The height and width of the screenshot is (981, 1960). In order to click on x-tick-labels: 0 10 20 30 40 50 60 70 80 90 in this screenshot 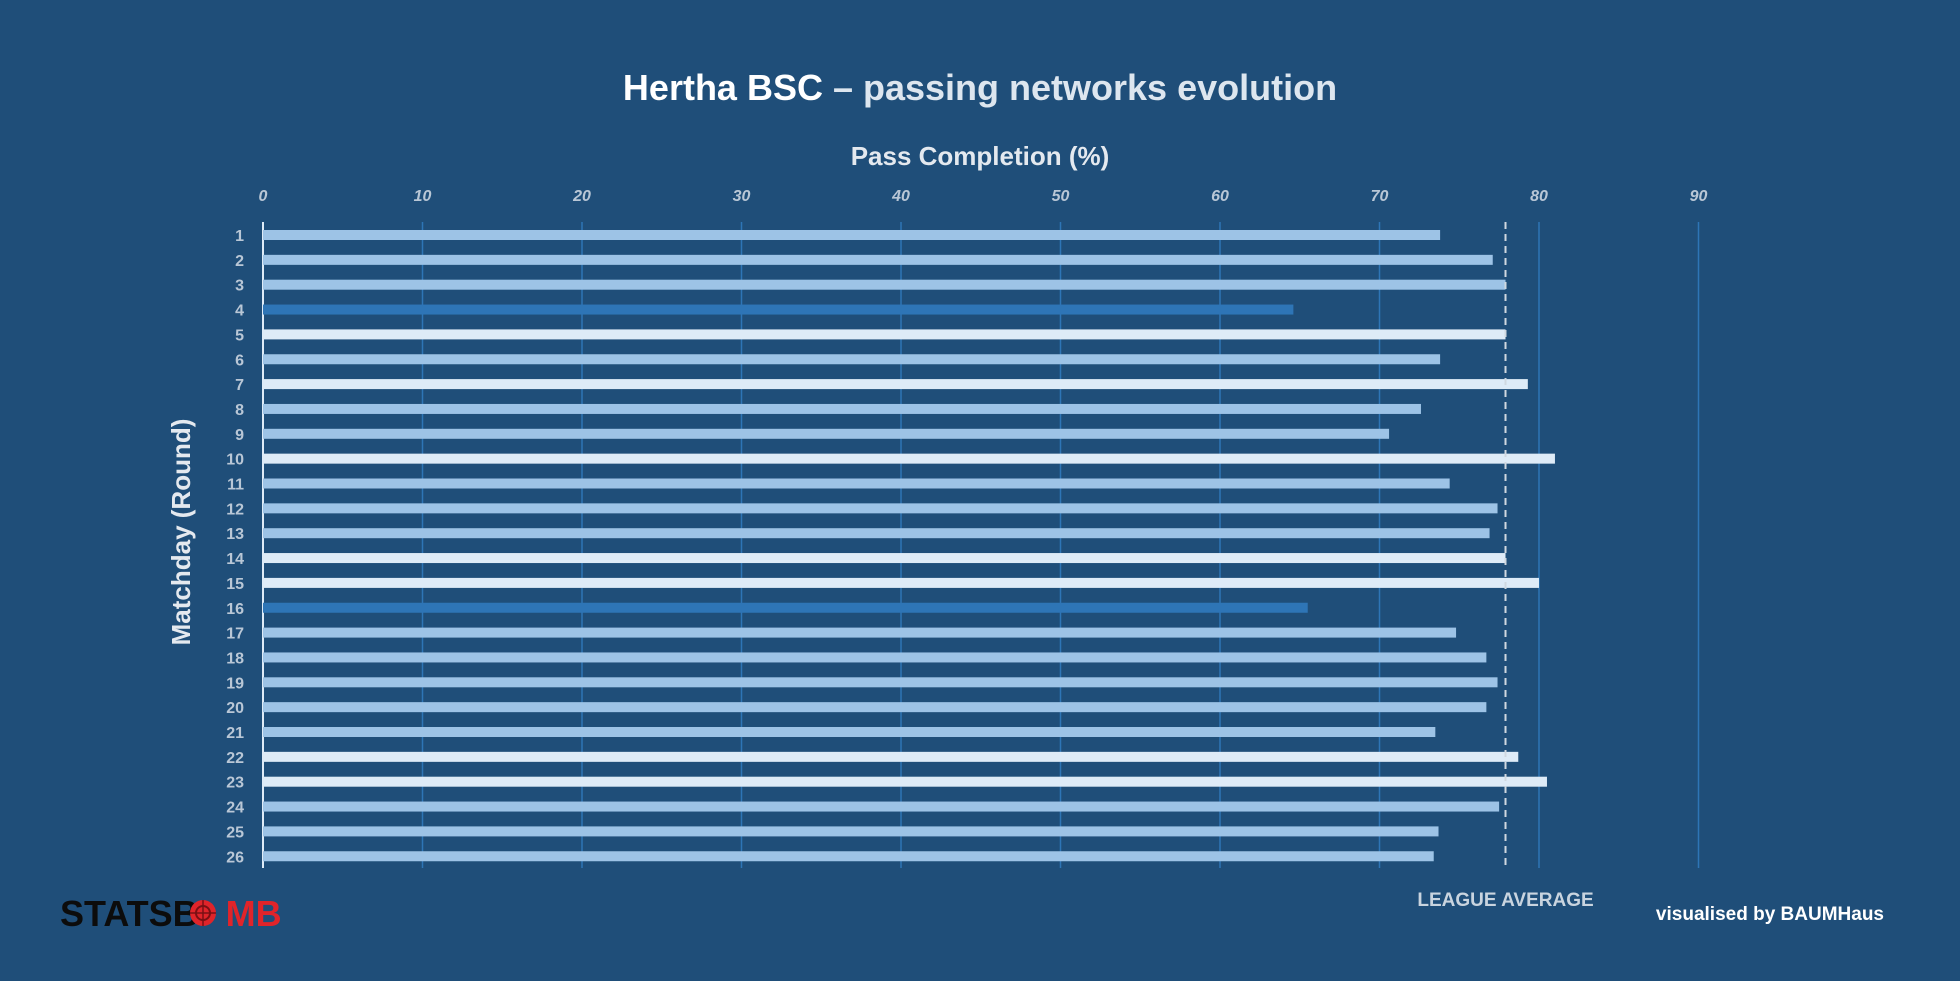, I will do `click(983, 196)`.